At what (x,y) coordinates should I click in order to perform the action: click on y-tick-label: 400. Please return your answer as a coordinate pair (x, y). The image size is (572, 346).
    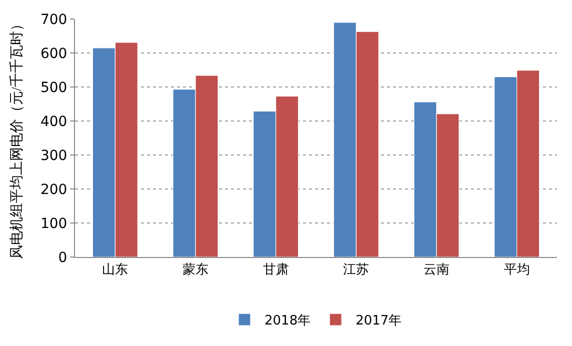
    Looking at the image, I should click on (54, 122).